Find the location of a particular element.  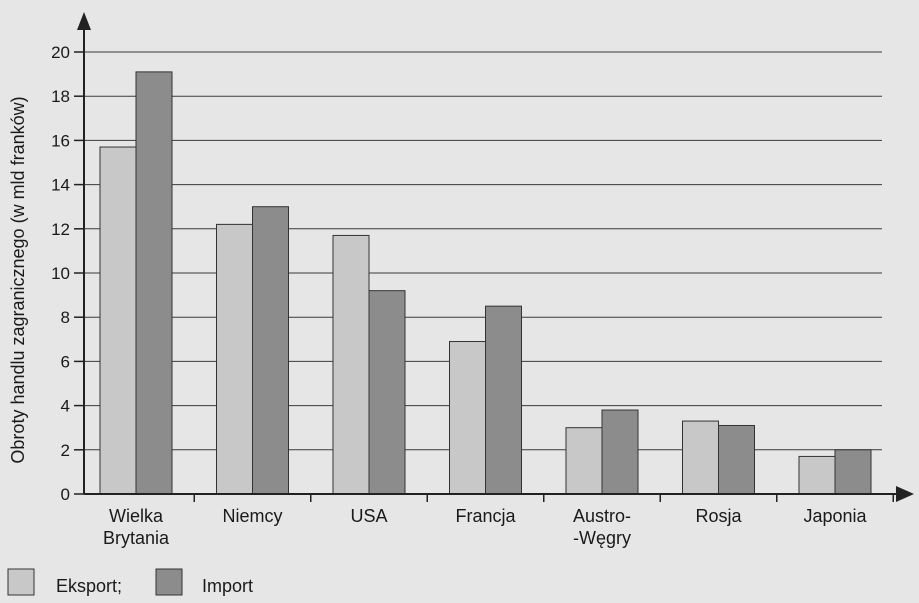

y-tick-labels: 0 2 4 6 8 10 12 14 16 18 20 is located at coordinates (67, 273).